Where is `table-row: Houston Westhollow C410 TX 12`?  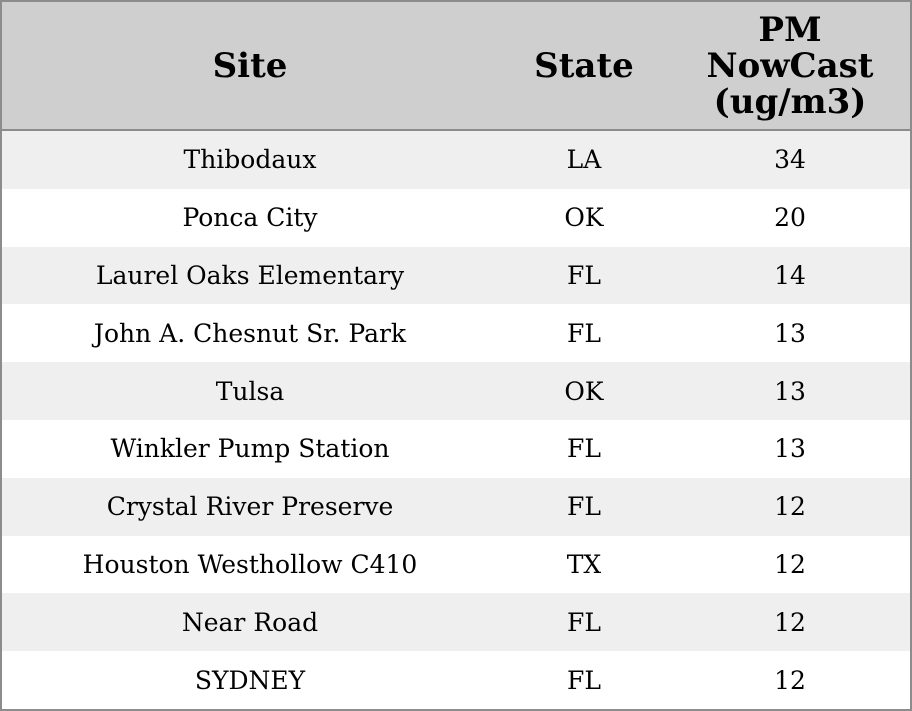 table-row: Houston Westhollow C410 TX 12 is located at coordinates (456, 564).